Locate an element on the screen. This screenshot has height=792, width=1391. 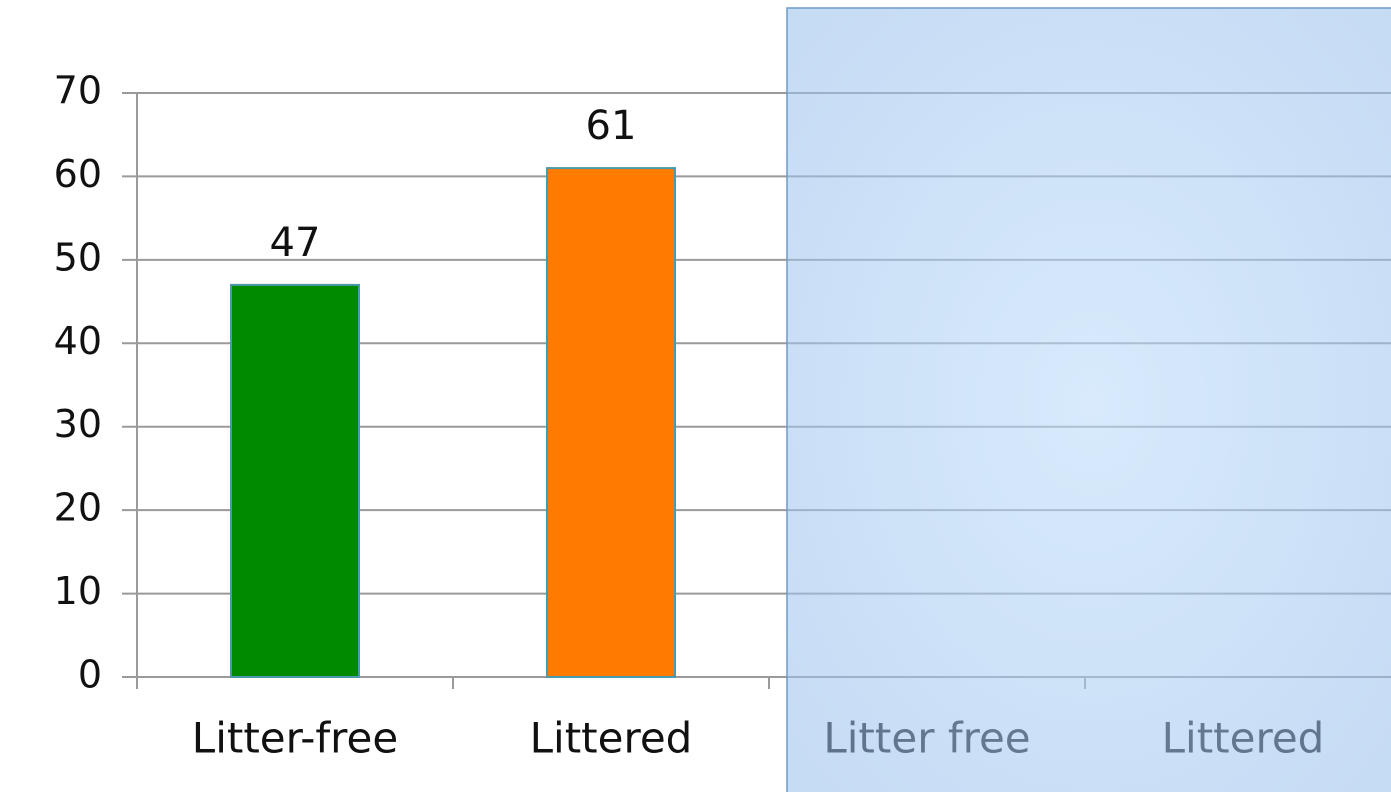
y-tick-label: 30 is located at coordinates (78, 424).